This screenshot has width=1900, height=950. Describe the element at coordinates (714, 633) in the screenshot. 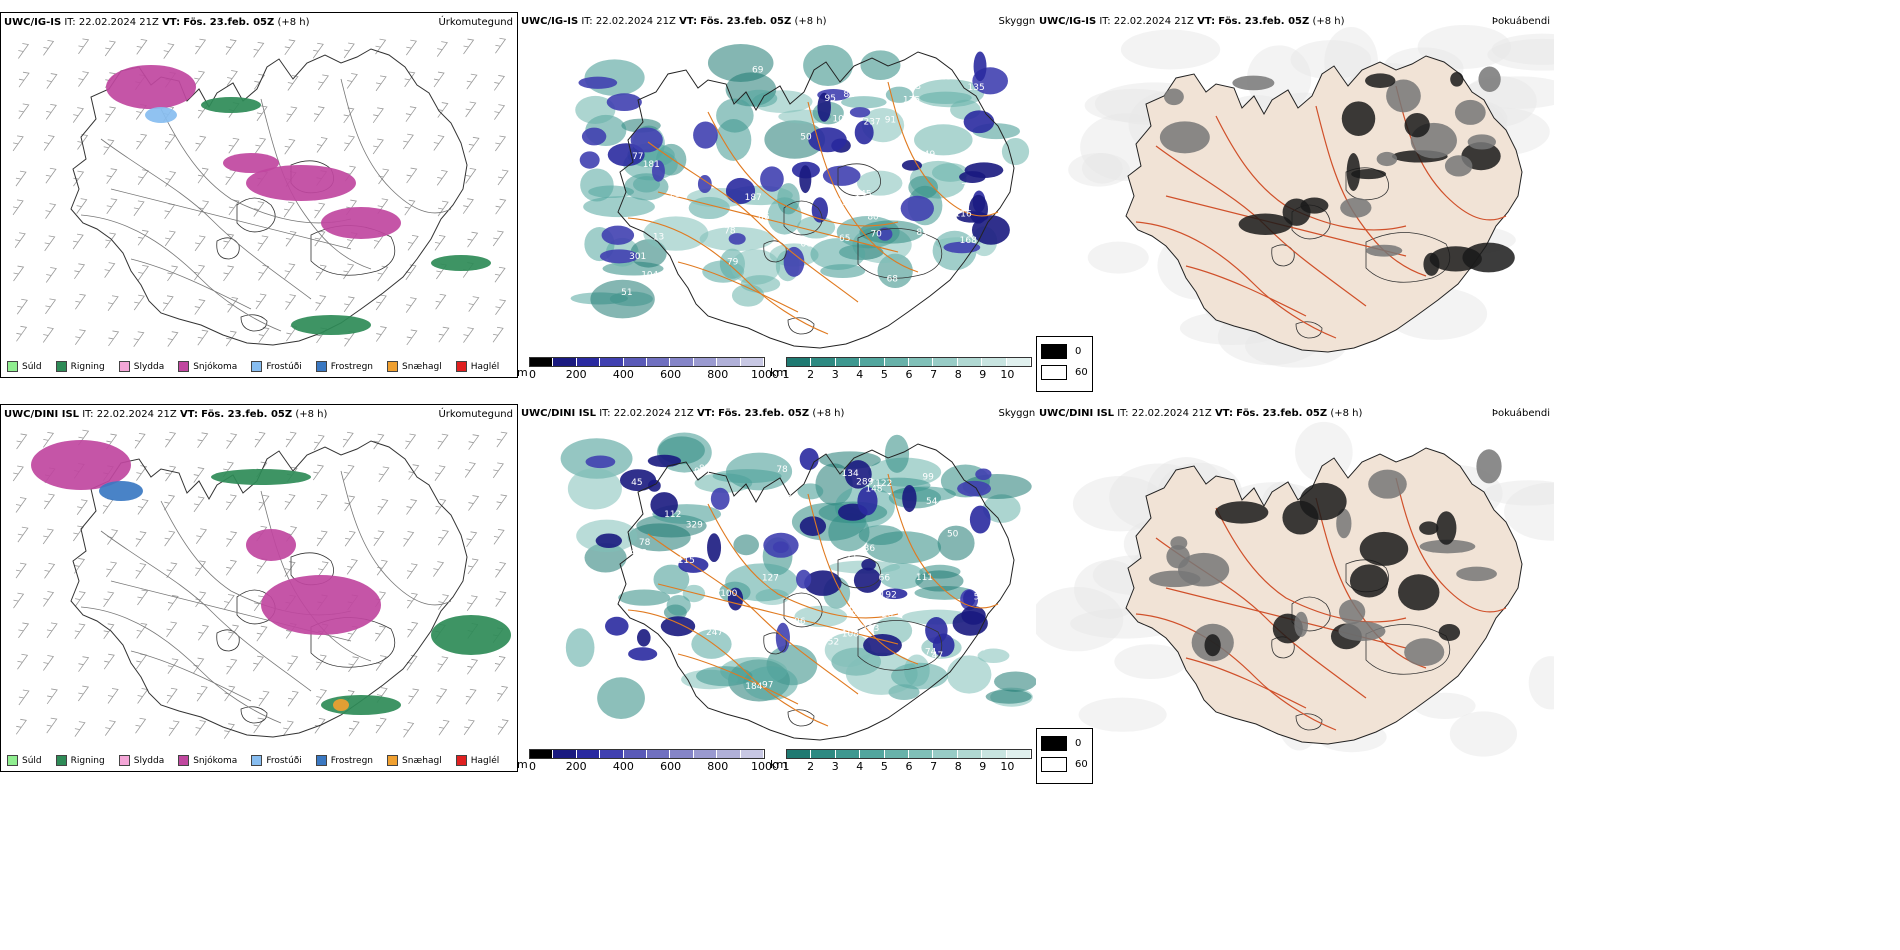

I see `cloud-base-label: 247` at that location.